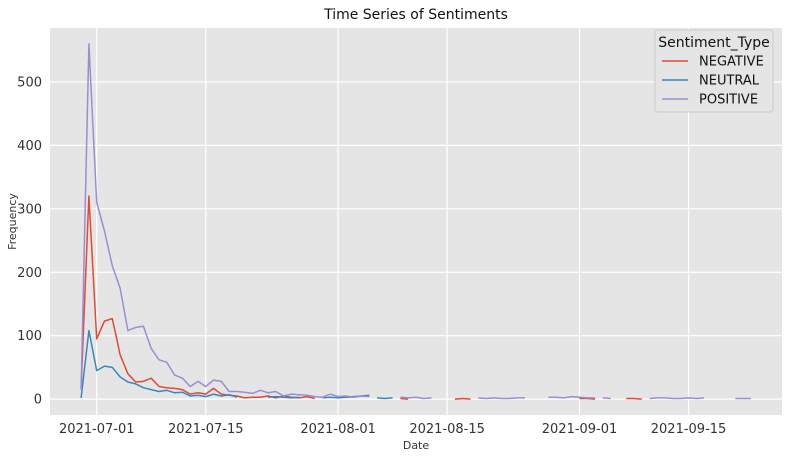 Image resolution: width=785 pixels, height=458 pixels. I want to click on legend-item-neutral: NEUTRAL, so click(711, 81).